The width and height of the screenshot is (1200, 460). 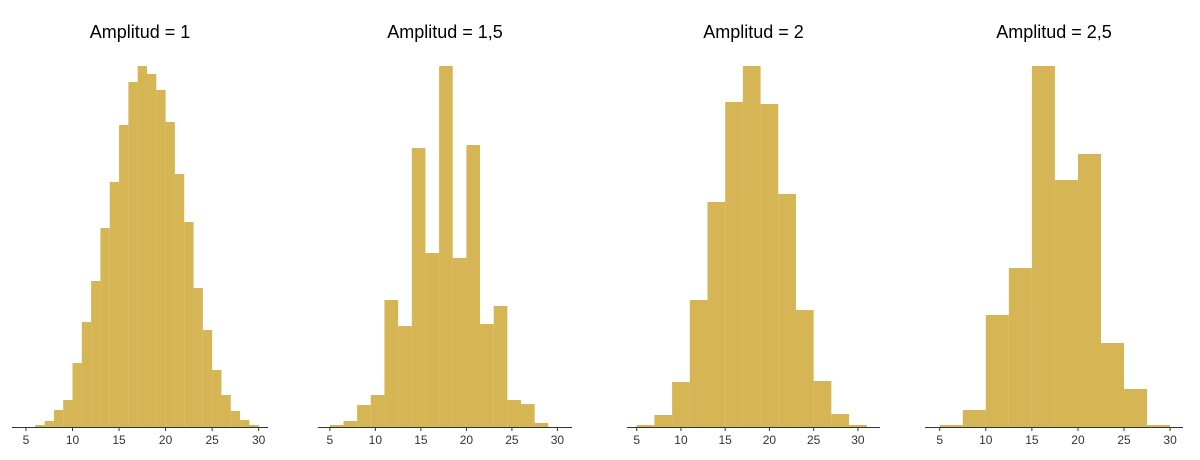 What do you see at coordinates (1054, 32) in the screenshot?
I see `chart-title: Amplitud = 2,5` at bounding box center [1054, 32].